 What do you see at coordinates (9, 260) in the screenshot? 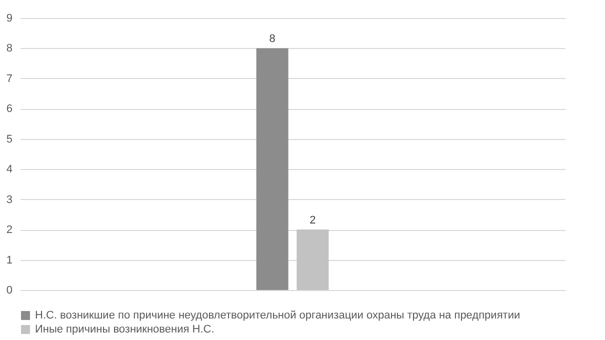
I see `y-tick-label: 1` at bounding box center [9, 260].